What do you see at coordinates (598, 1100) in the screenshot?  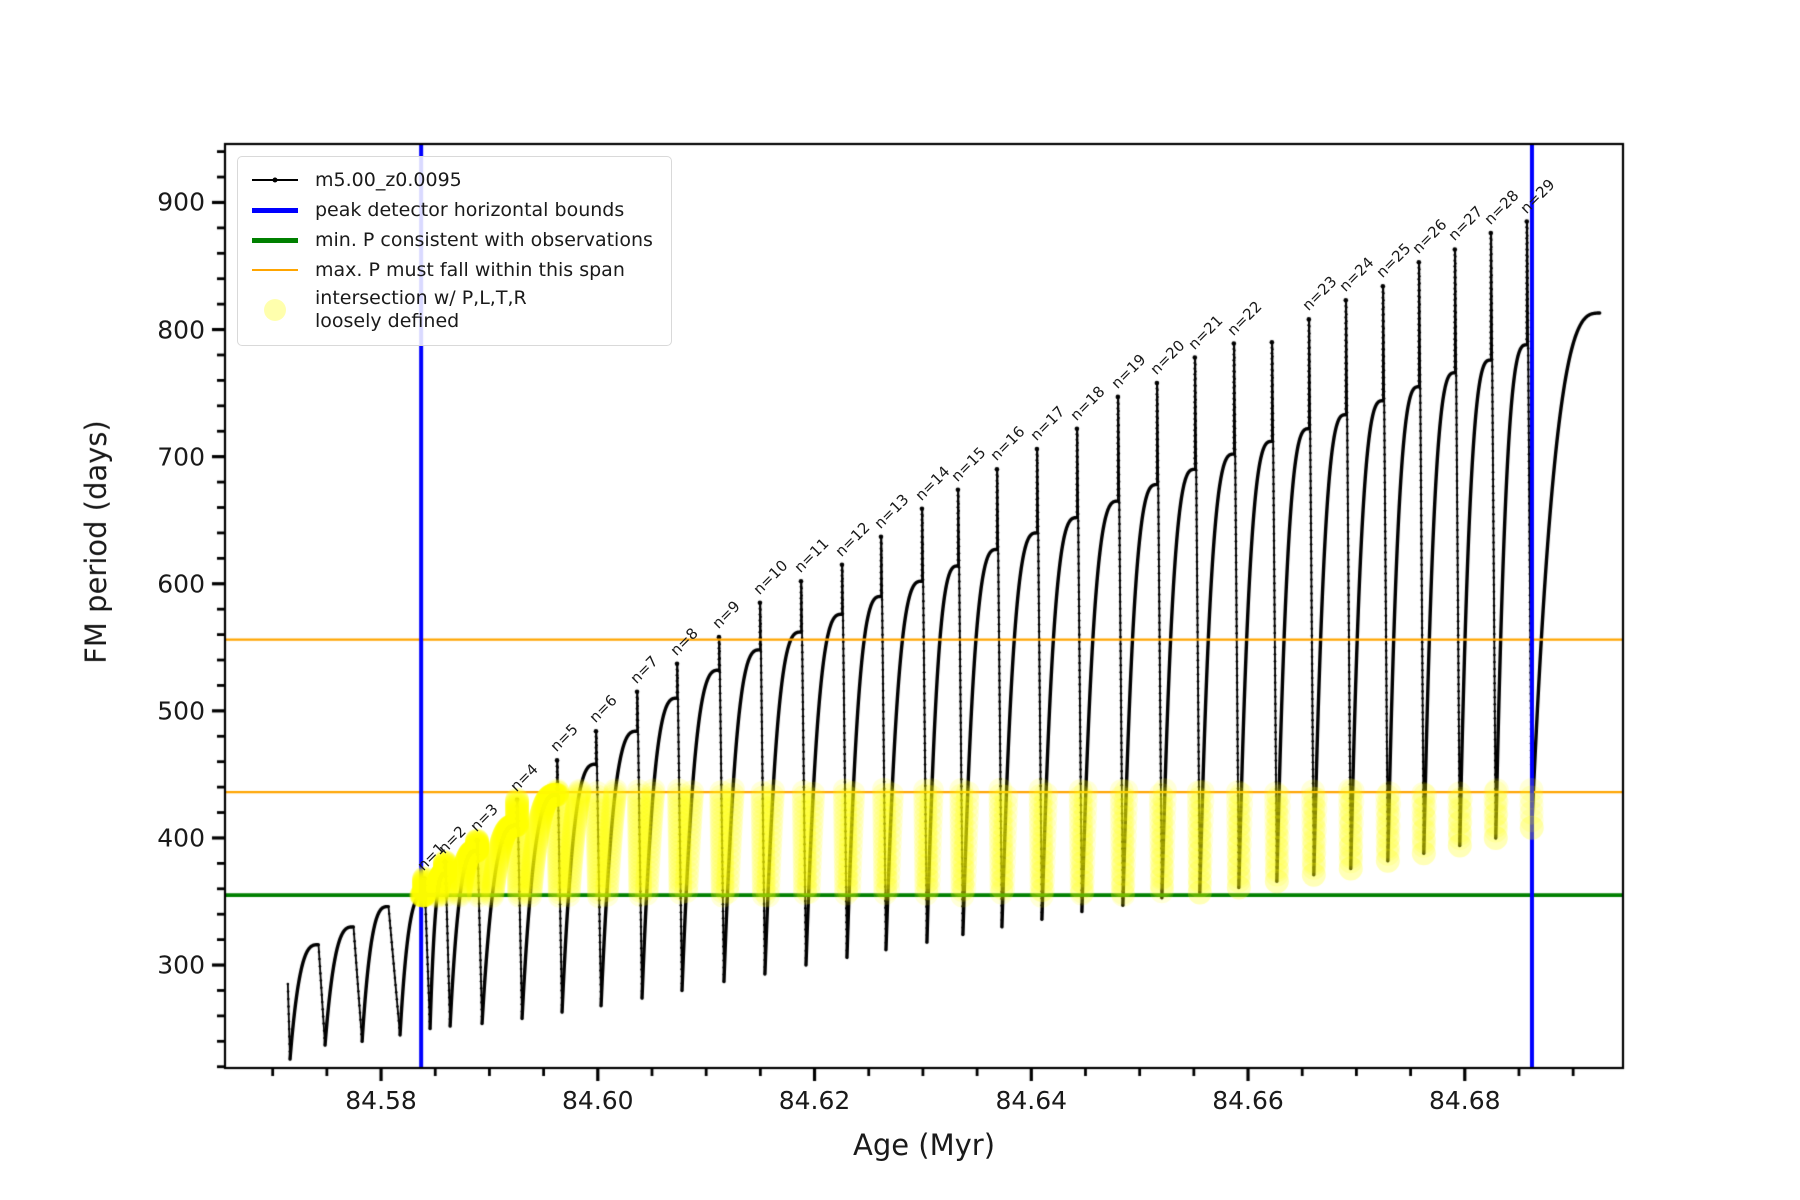 I see `x-tick-label: 84.60` at bounding box center [598, 1100].